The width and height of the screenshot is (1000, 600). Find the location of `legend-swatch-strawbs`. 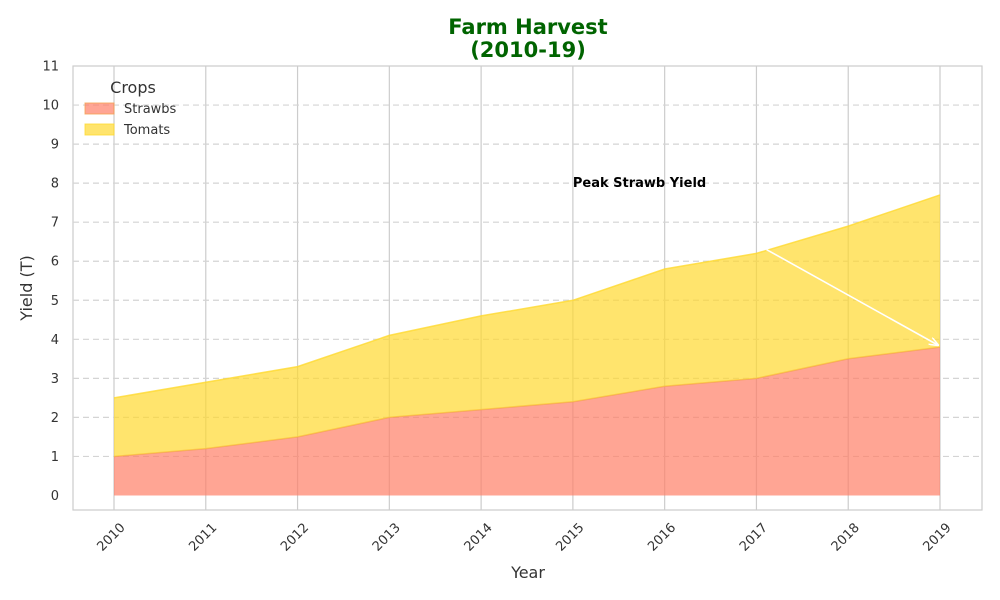

legend-swatch-strawbs is located at coordinates (99, 108).